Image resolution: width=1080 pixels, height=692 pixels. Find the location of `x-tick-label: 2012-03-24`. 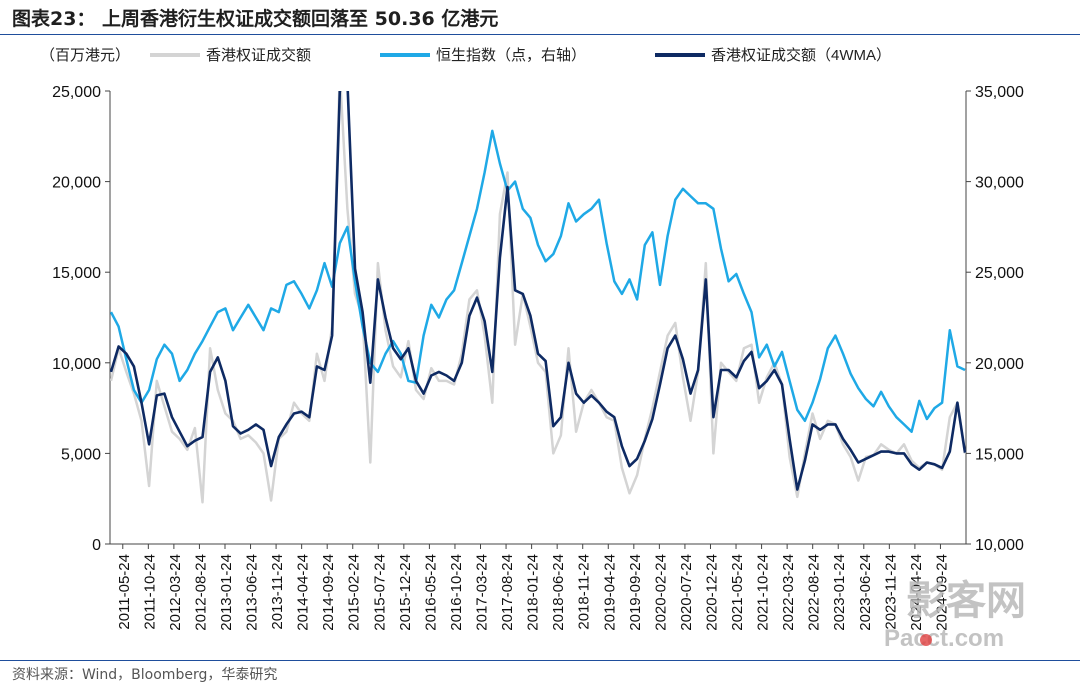

x-tick-label: 2012-03-24 is located at coordinates (175, 592).